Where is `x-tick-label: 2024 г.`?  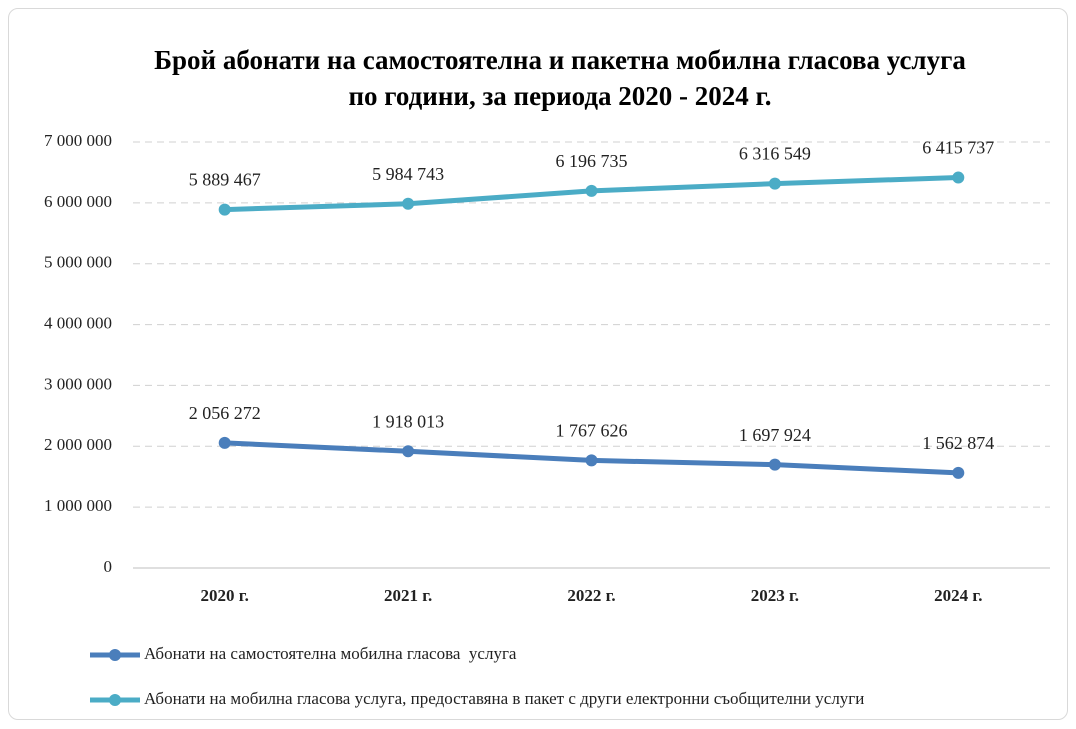
x-tick-label: 2024 г. is located at coordinates (958, 595).